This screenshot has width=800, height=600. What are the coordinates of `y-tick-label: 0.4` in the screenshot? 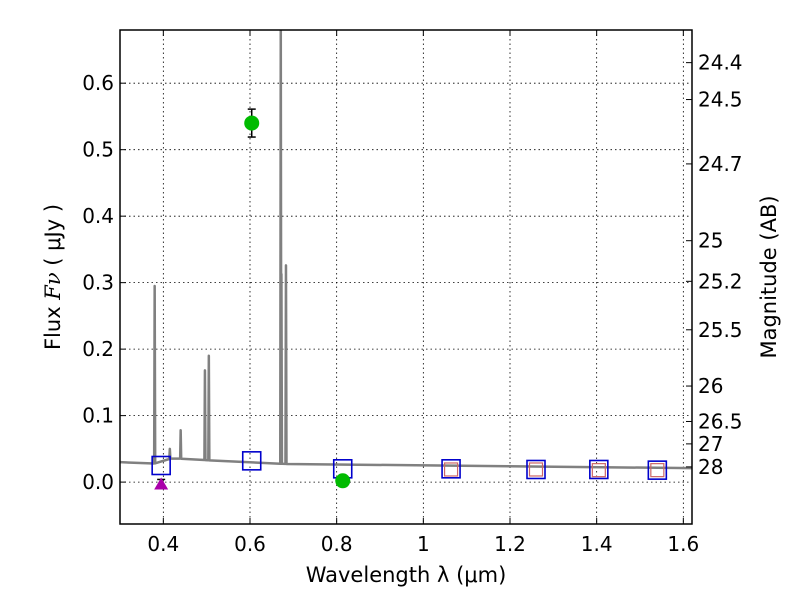 It's located at (98, 216).